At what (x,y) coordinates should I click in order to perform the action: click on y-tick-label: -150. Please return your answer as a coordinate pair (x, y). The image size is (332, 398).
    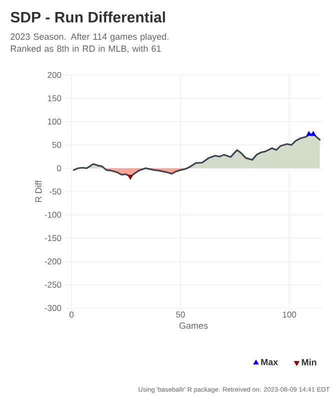
    Looking at the image, I should click on (53, 238).